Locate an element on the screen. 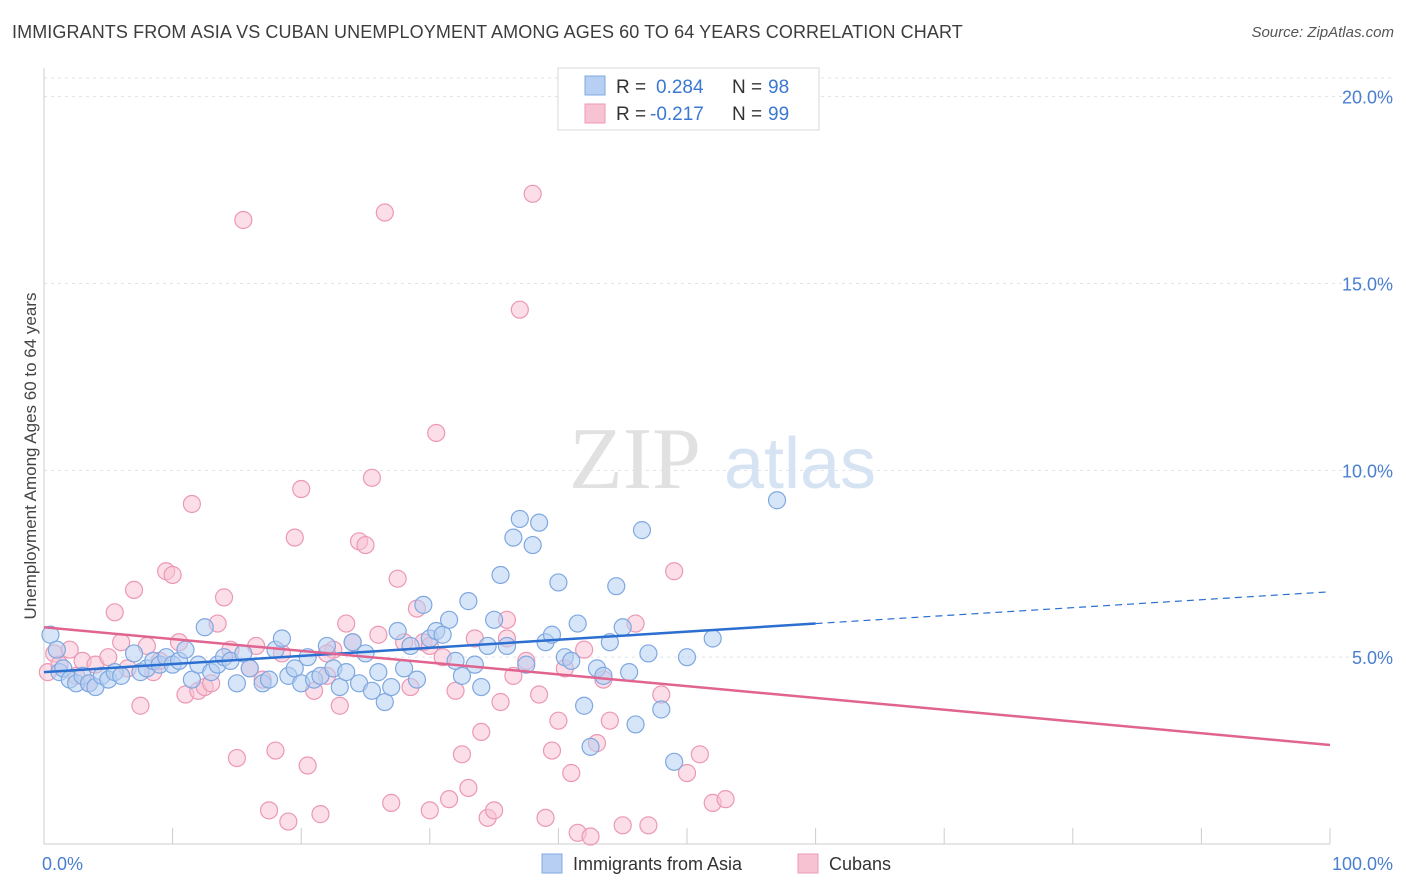  legend-n-value-cubans: 99 is located at coordinates (778, 114).